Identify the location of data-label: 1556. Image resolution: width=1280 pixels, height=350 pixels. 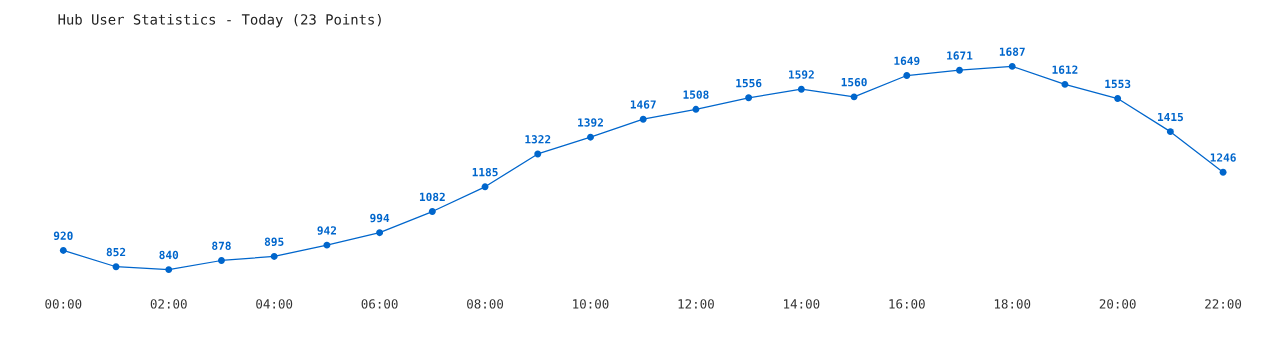
(749, 83).